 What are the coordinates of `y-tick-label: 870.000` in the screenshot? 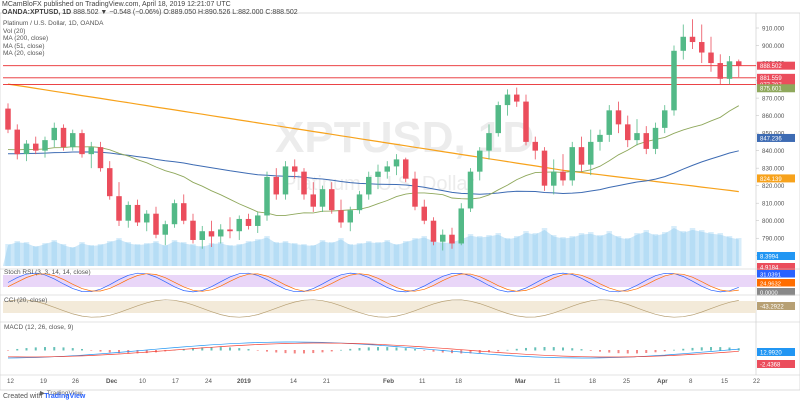 It's located at (773, 99).